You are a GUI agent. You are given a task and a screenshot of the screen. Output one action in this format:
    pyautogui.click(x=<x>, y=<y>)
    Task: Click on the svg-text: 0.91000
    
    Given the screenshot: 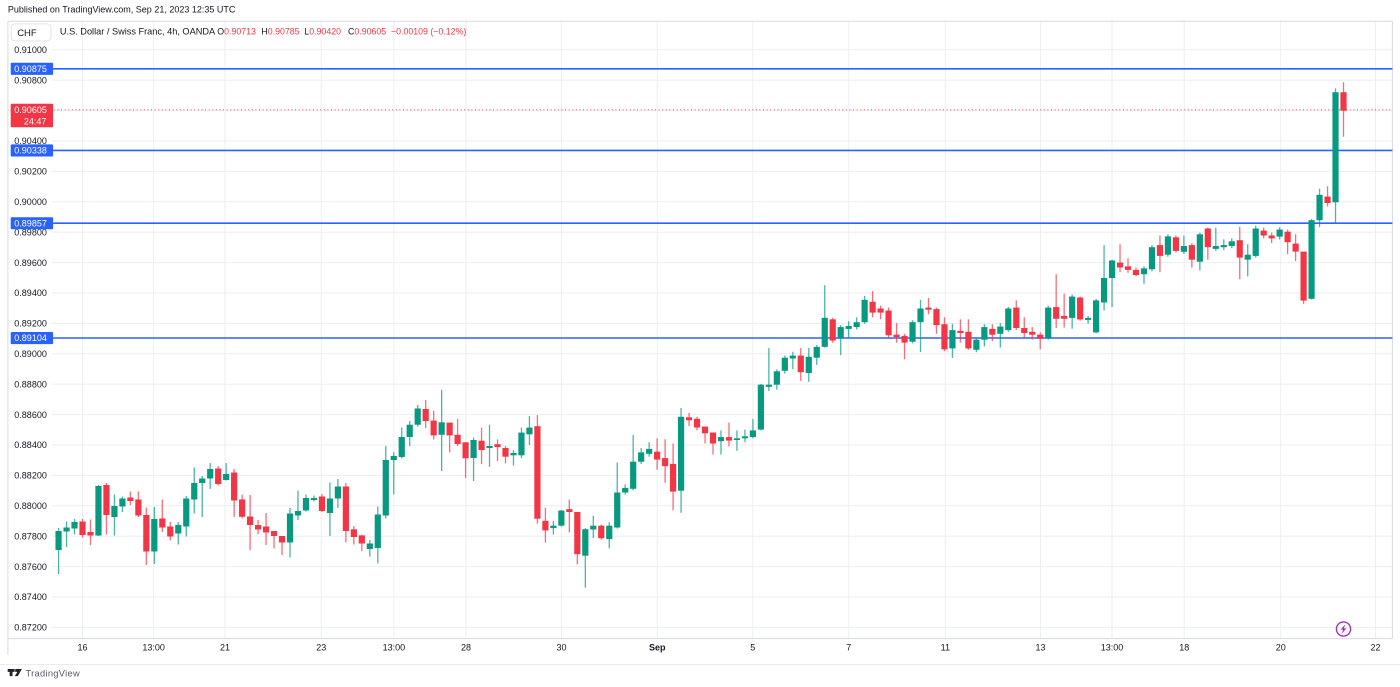 What is the action you would take?
    pyautogui.click(x=30, y=50)
    